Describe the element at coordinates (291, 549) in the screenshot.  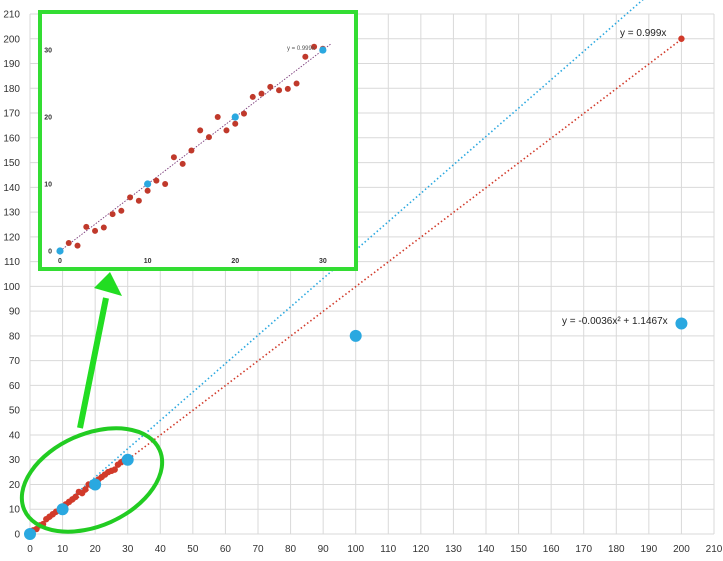
I see `x-tick-label: 80` at that location.